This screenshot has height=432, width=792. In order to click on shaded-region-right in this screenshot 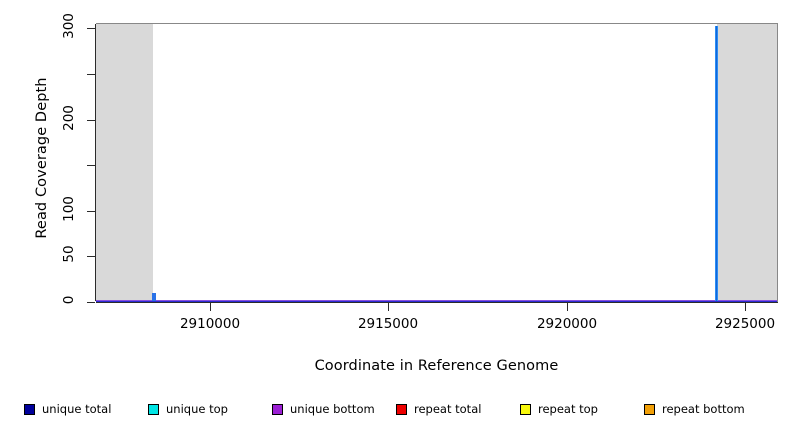, I will do `click(747, 163)`.